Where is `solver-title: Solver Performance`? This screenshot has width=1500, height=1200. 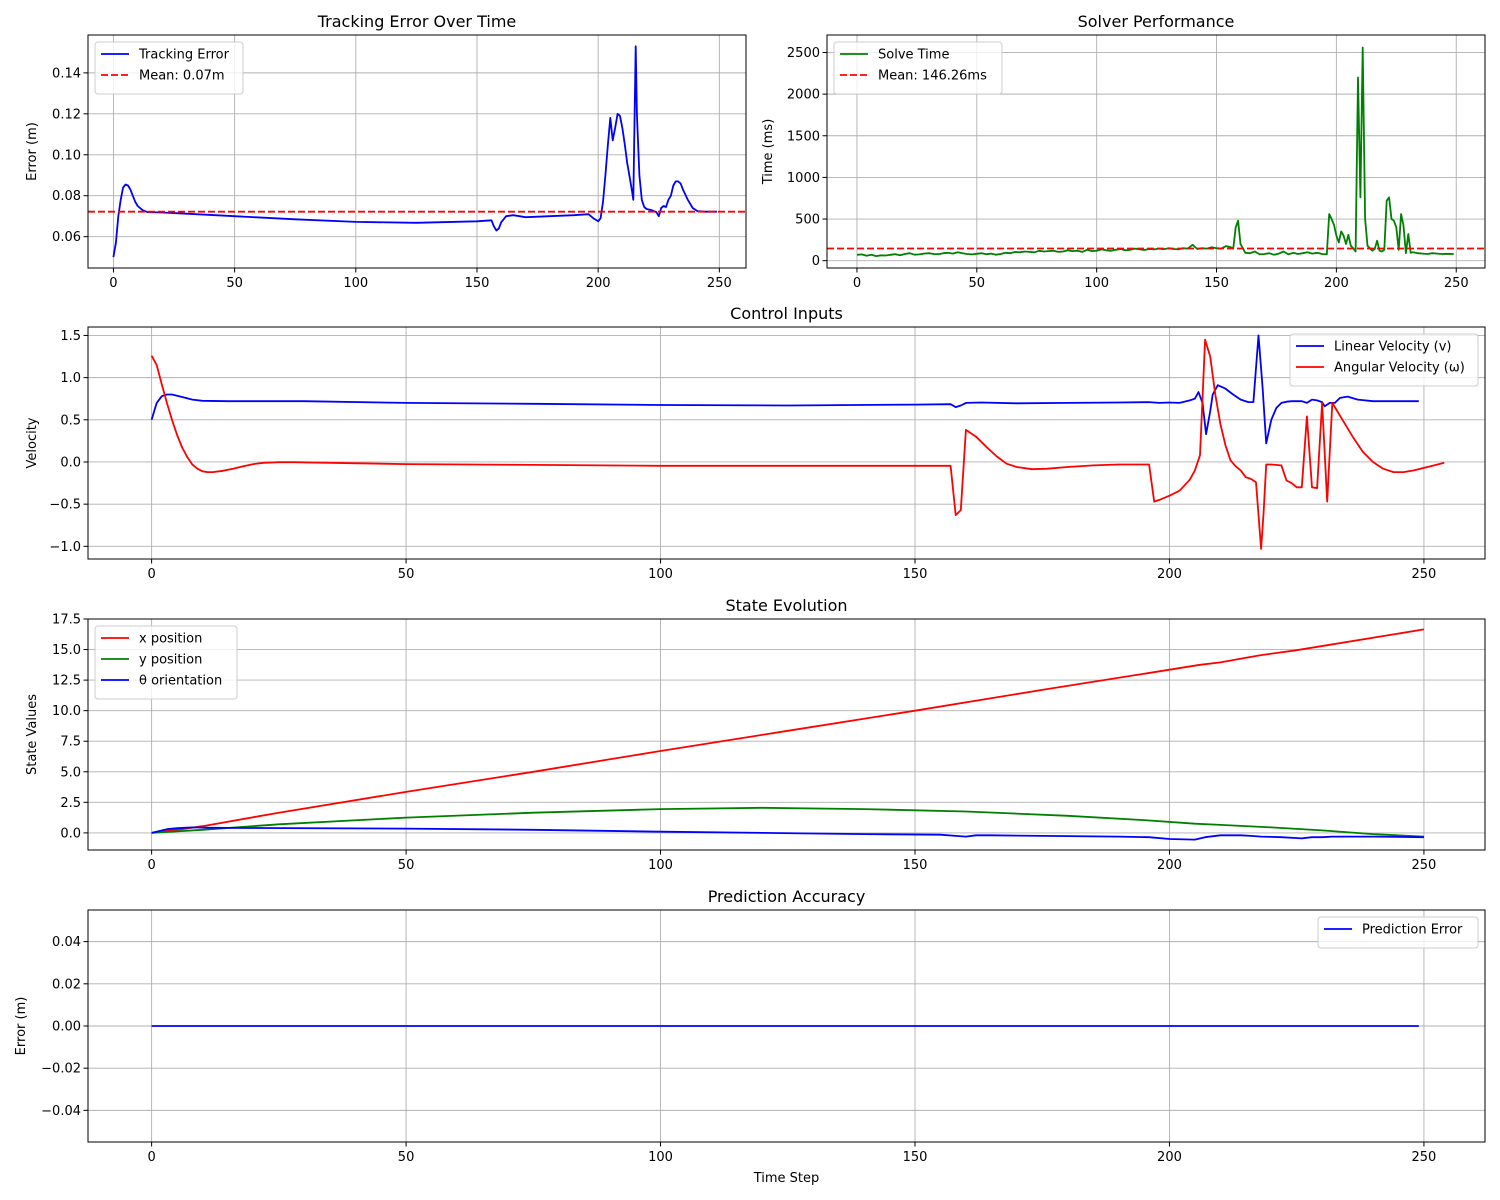
solver-title: Solver Performance is located at coordinates (1156, 21).